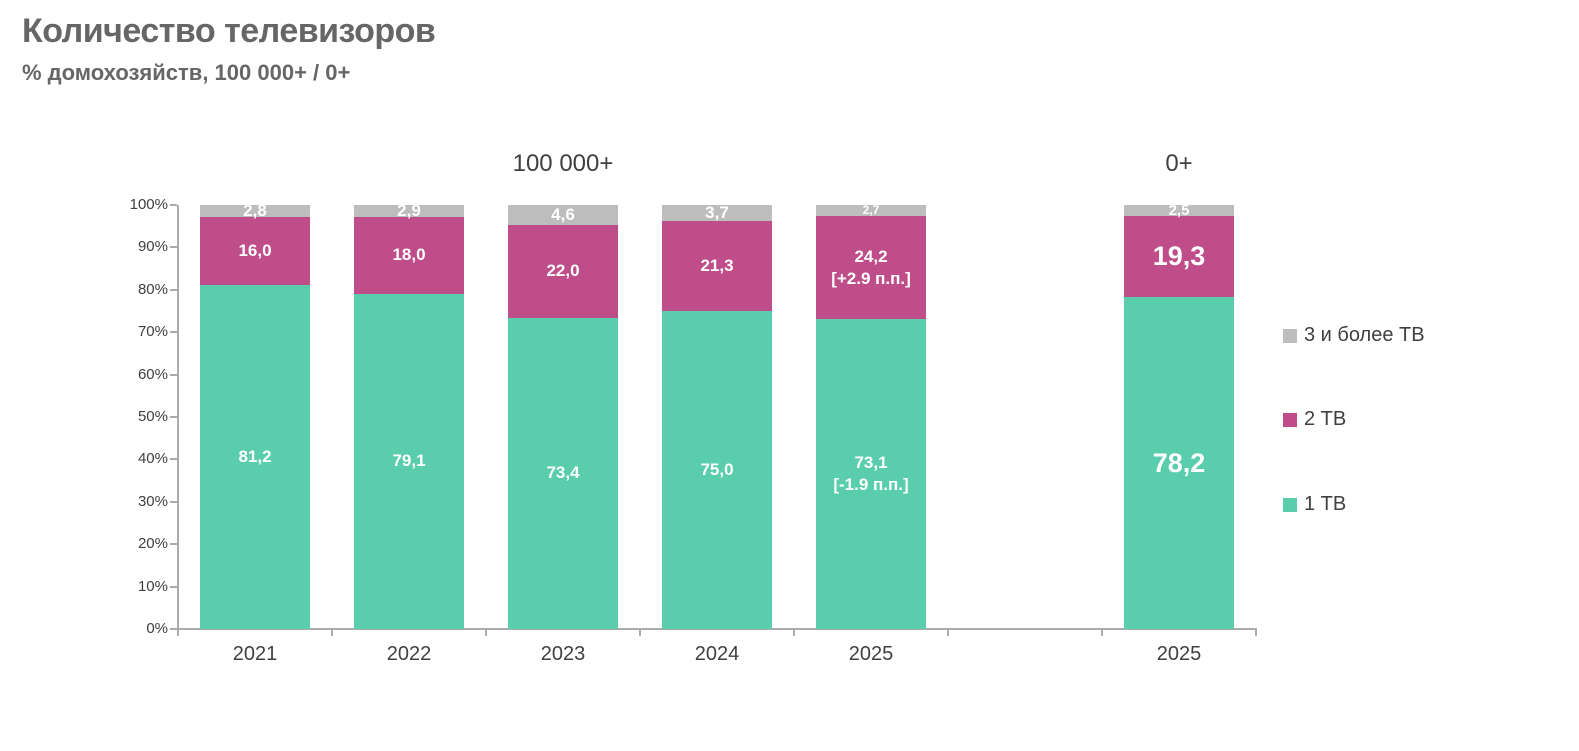 This screenshot has height=751, width=1579. Describe the element at coordinates (717, 654) in the screenshot. I see `x-axis-label-2024-100000: 2024` at that location.